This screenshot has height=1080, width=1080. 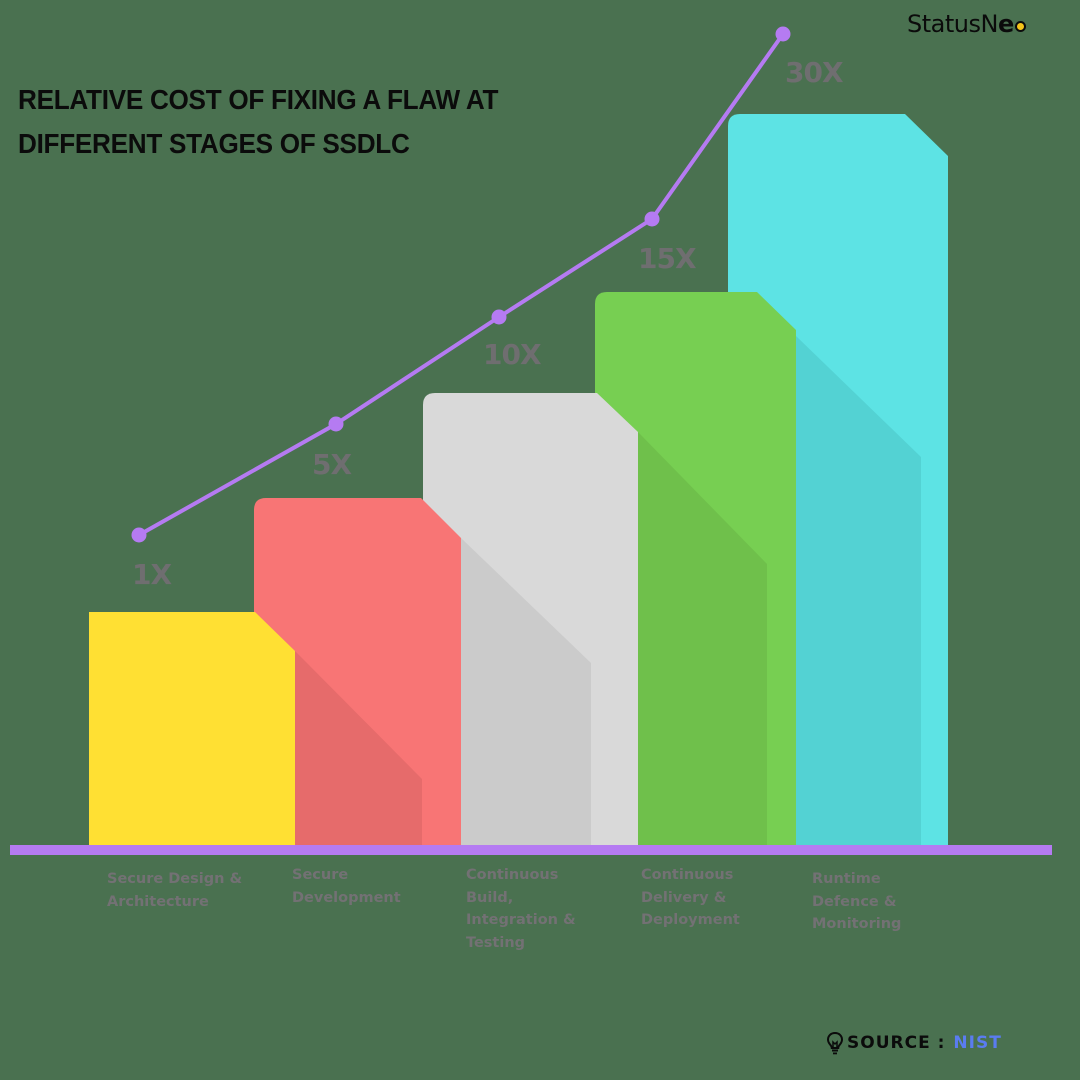 What do you see at coordinates (357, 673) in the screenshot?
I see `bar-secure-development` at bounding box center [357, 673].